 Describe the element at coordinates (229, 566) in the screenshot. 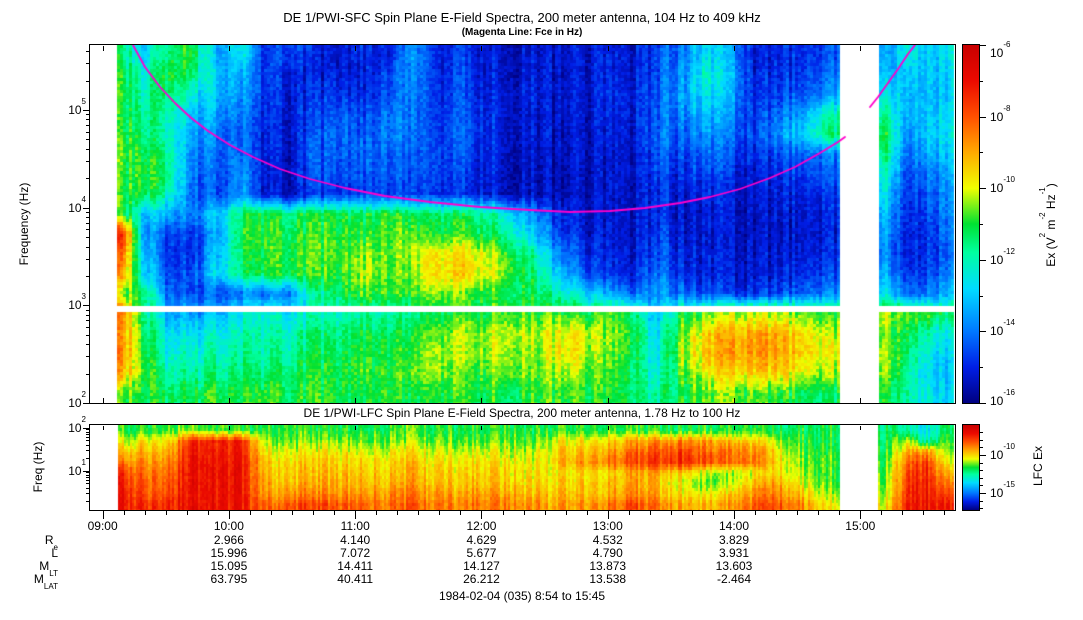

I see `ephemeris-value: 15.095` at that location.